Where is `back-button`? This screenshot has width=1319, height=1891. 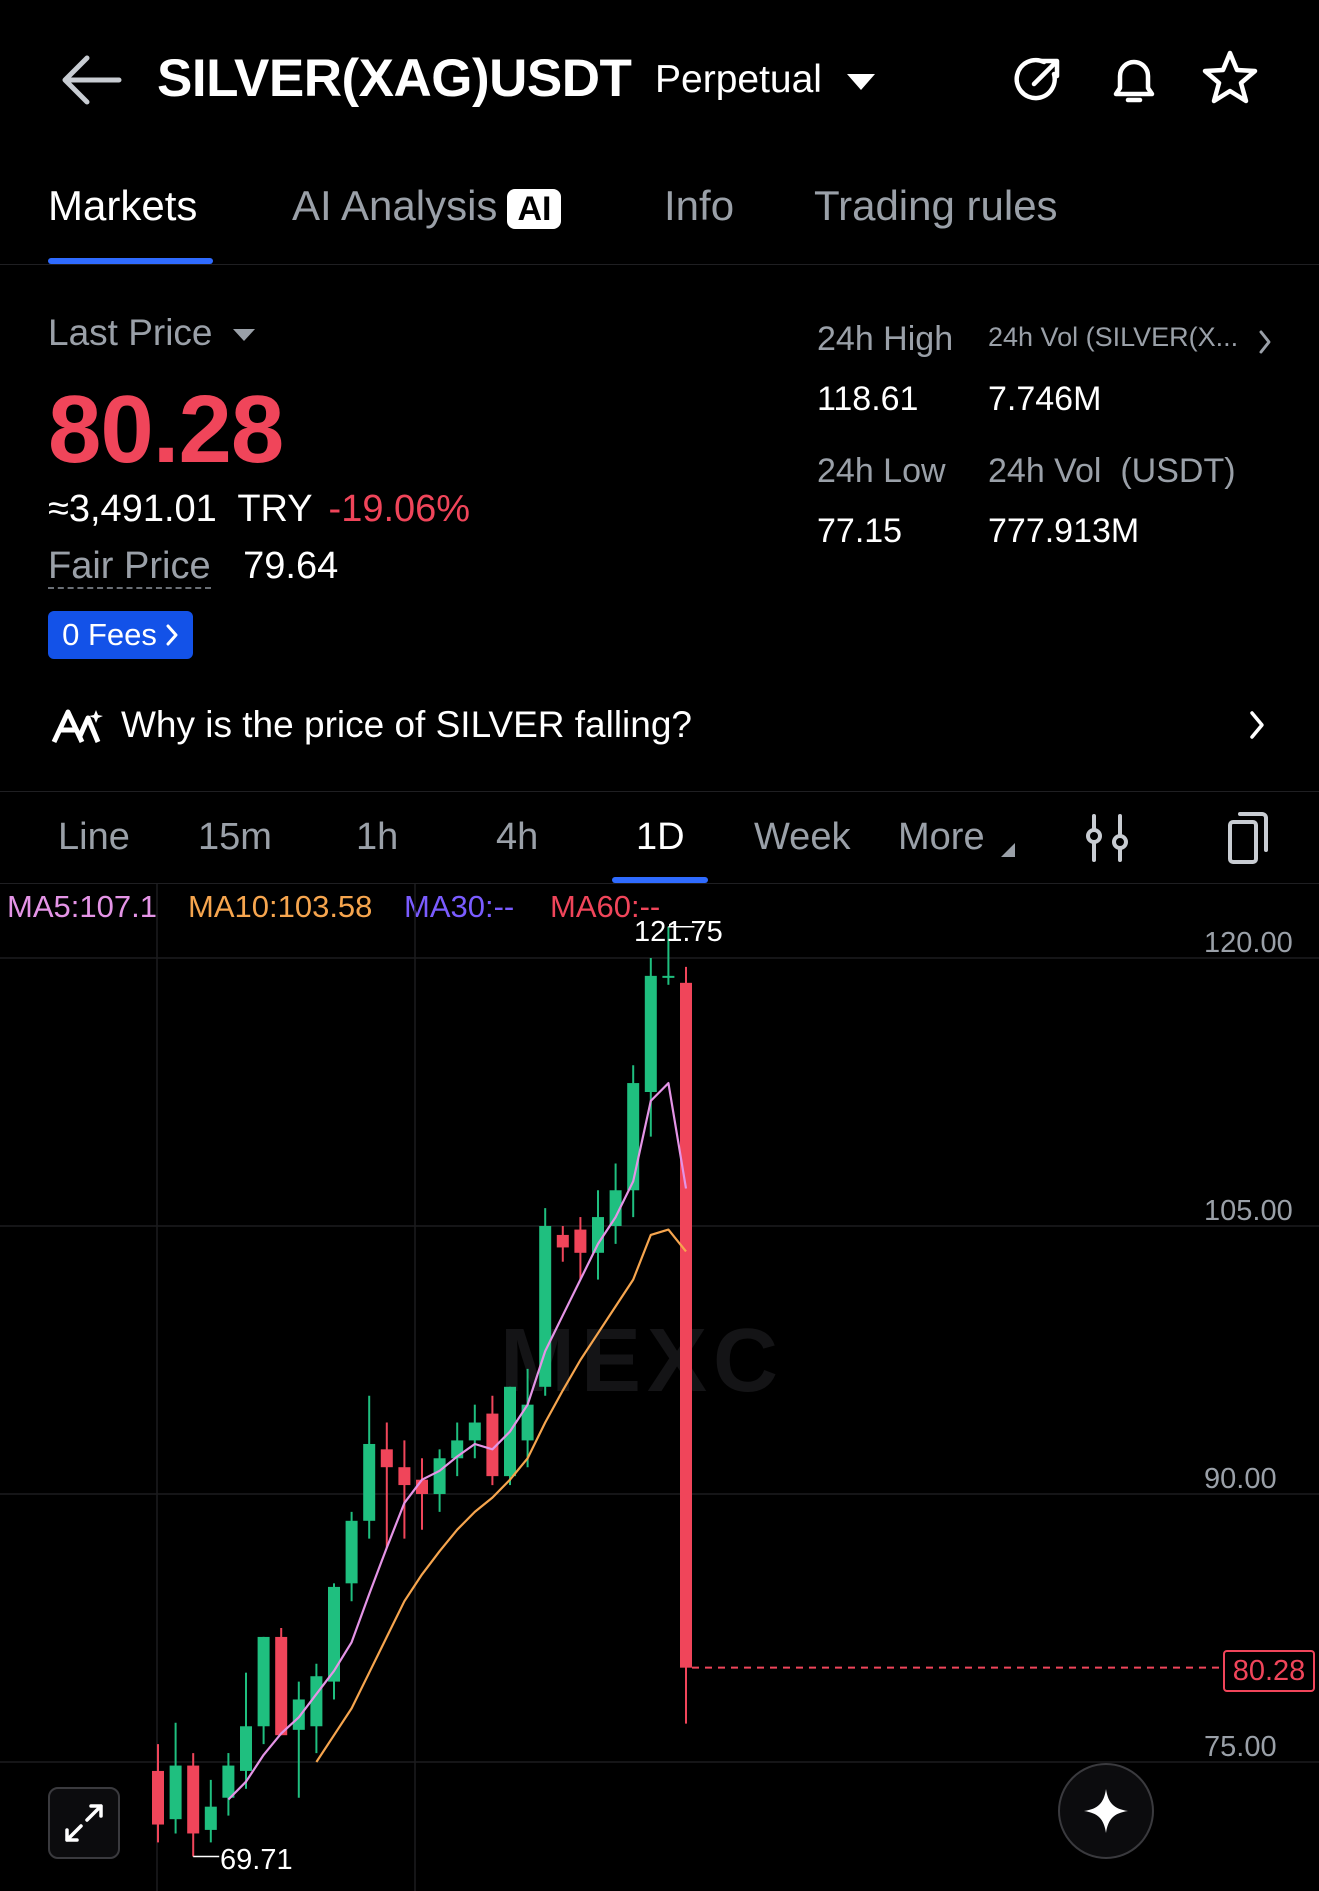
back-button is located at coordinates (90, 80).